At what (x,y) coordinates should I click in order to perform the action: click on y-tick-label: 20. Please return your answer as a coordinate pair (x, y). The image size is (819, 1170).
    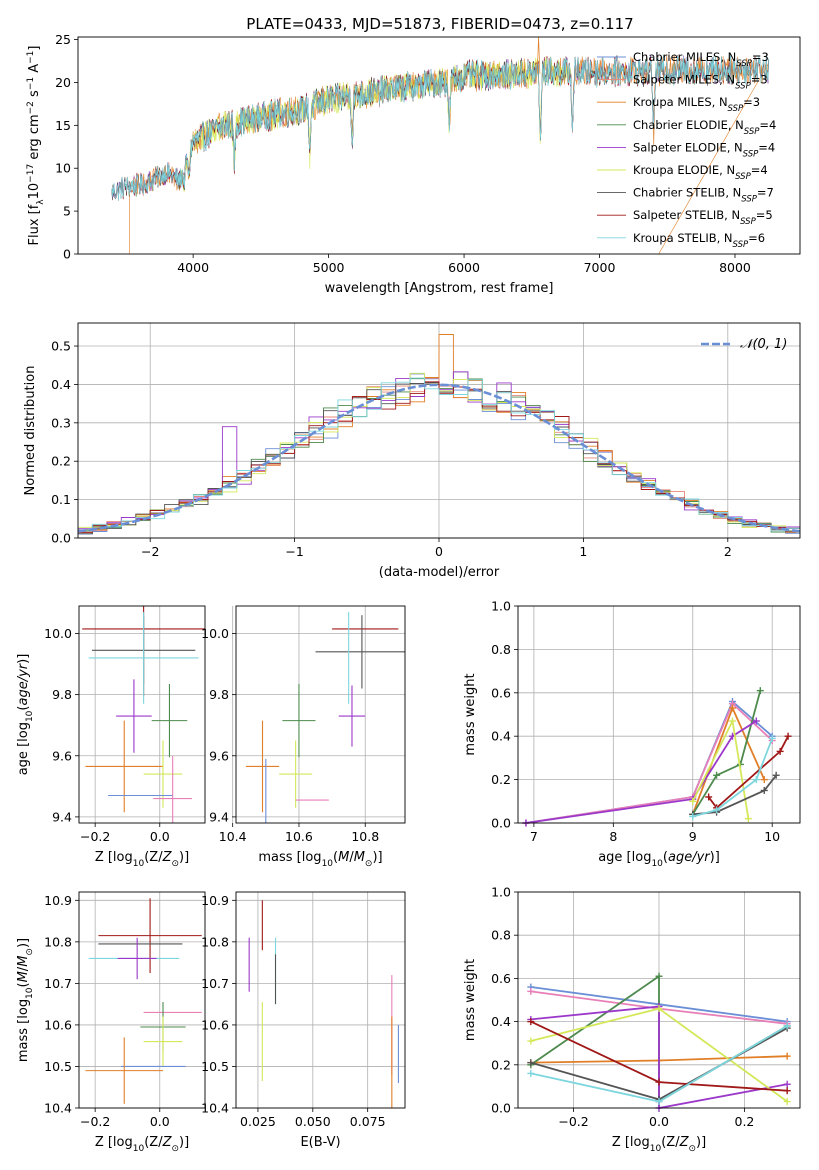
    Looking at the image, I should click on (63, 82).